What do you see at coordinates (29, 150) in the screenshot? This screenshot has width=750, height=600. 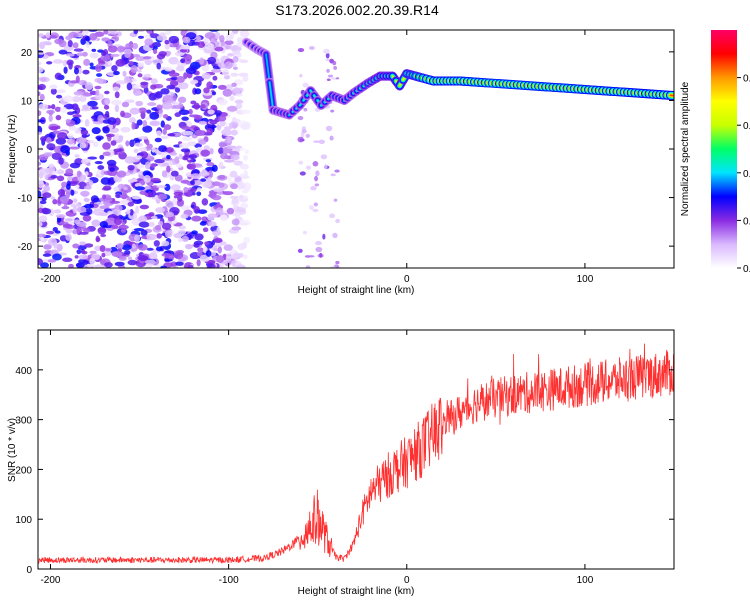 I see `spectrogram-y-tick-label: 0` at bounding box center [29, 150].